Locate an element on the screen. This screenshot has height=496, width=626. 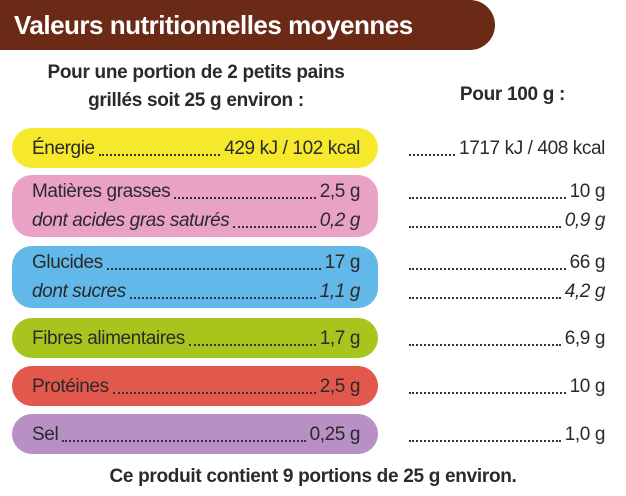
portion-value: 17 g is located at coordinates (342, 262).